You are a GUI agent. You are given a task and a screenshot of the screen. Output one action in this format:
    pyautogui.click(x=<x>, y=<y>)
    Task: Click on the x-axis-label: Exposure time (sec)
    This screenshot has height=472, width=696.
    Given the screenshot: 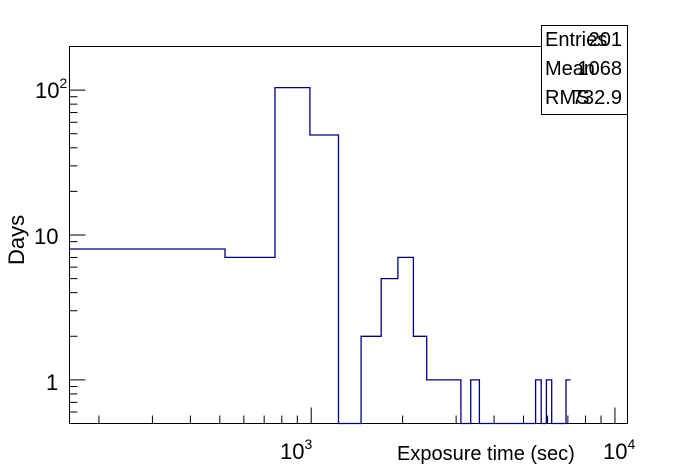 What is the action you would take?
    pyautogui.click(x=486, y=454)
    